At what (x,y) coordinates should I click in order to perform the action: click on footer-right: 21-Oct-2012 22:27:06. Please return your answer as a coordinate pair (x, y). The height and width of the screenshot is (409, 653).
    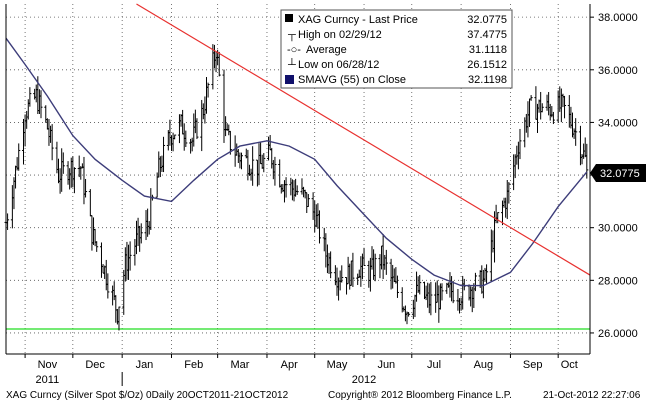
    Looking at the image, I should click on (592, 395).